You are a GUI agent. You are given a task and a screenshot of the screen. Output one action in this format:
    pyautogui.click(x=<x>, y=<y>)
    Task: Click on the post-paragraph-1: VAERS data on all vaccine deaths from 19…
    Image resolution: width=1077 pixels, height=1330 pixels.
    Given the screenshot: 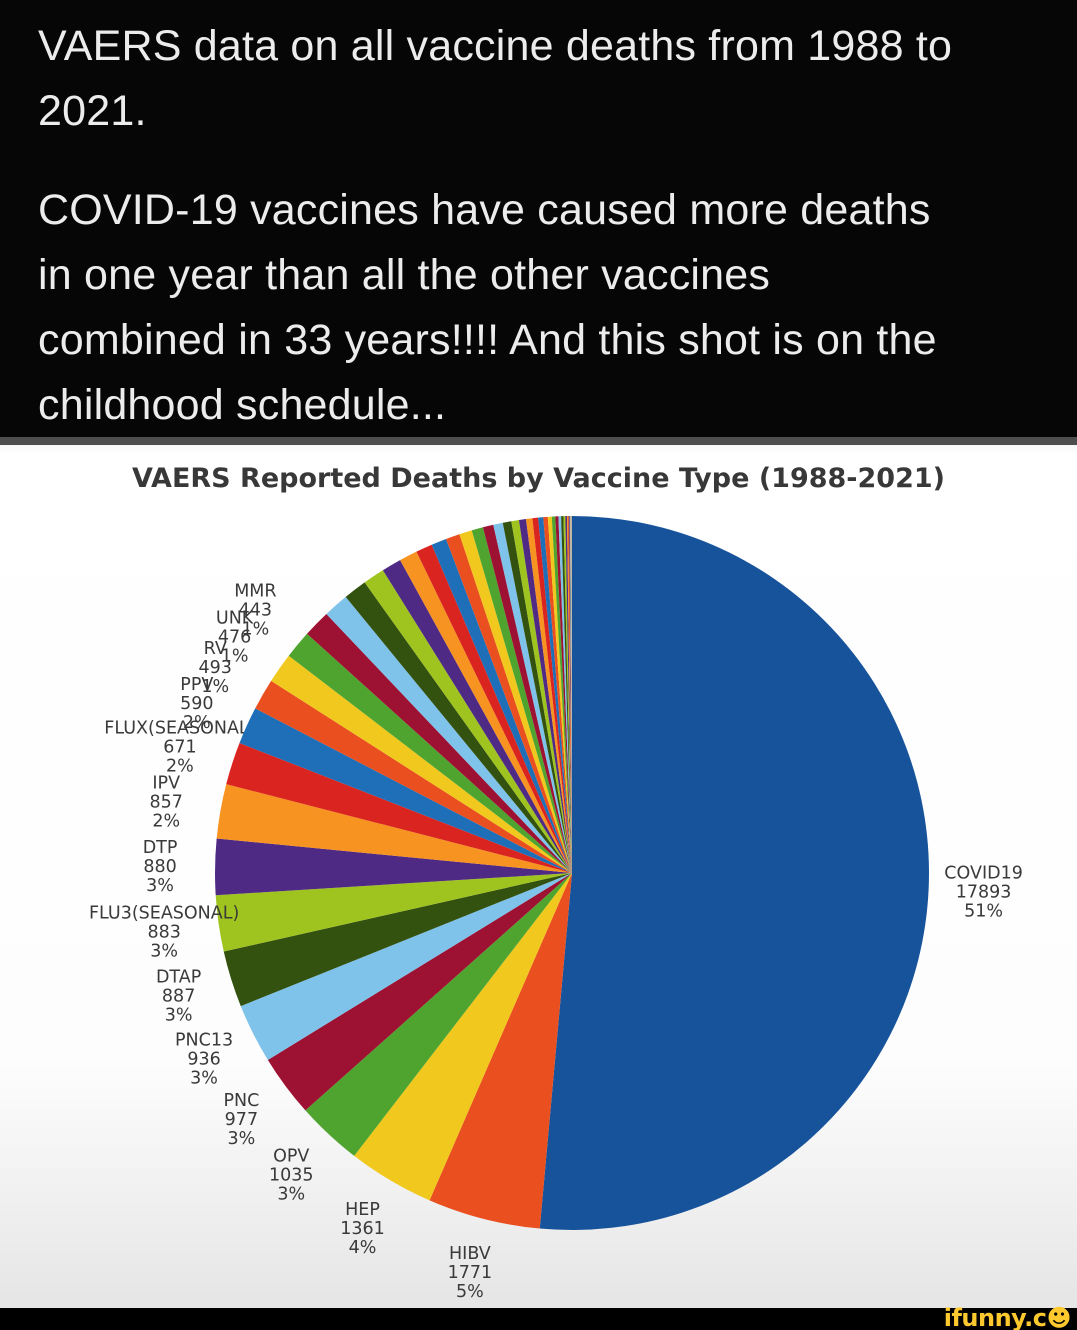 What is the action you would take?
    pyautogui.click(x=495, y=78)
    